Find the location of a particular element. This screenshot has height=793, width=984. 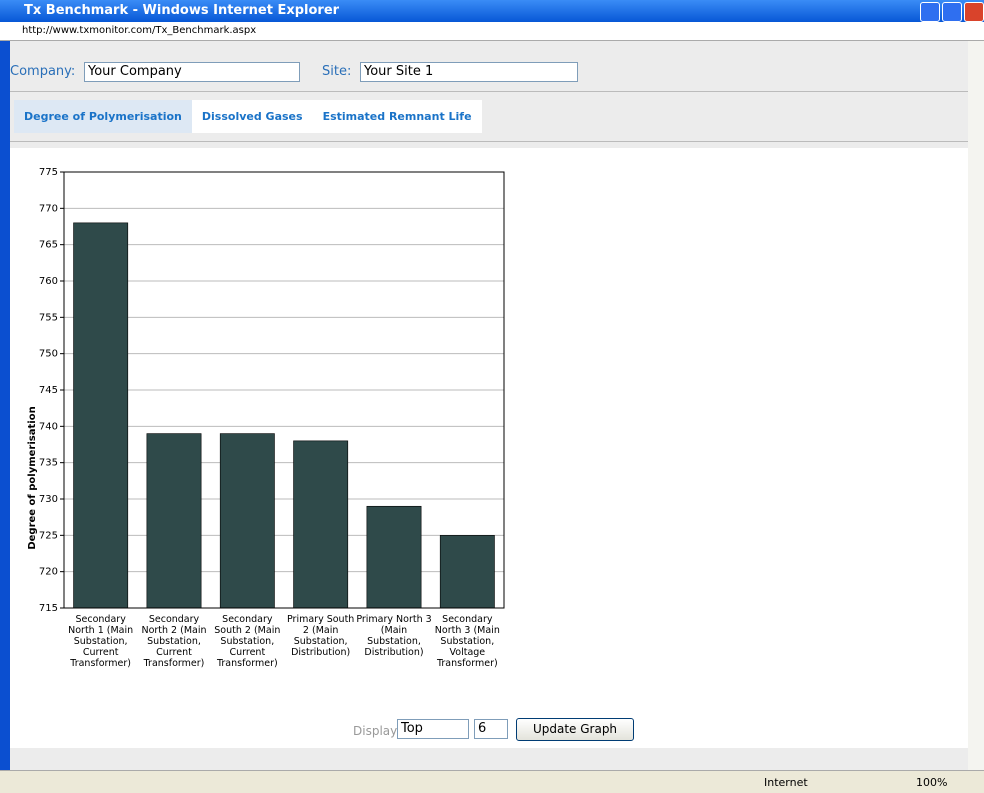

display-label: Display is located at coordinates (375, 731).